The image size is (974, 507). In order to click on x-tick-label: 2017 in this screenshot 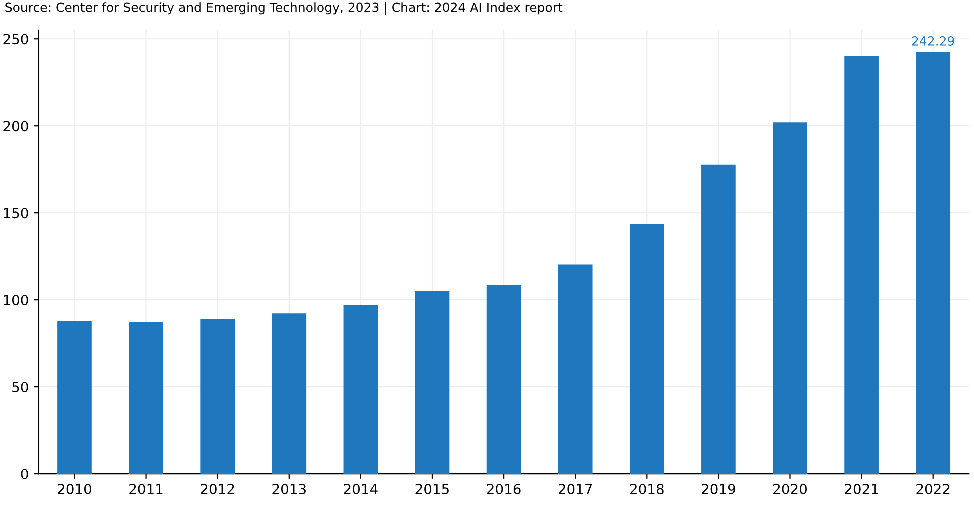, I will do `click(575, 489)`.